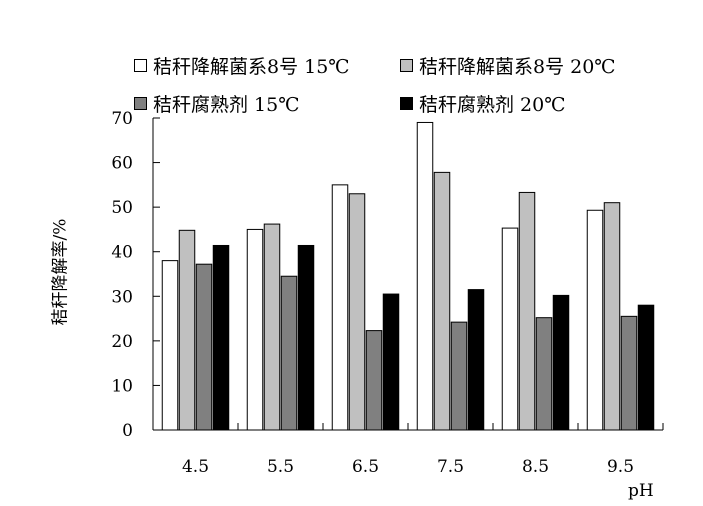 The height and width of the screenshot is (506, 703). Describe the element at coordinates (122, 386) in the screenshot. I see `y-tick-label: 10` at that location.